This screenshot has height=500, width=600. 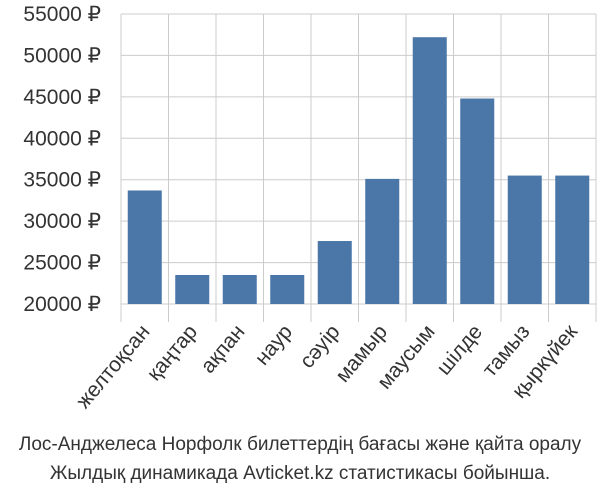 What do you see at coordinates (62, 304) in the screenshot?
I see `y-tick-label: 20000 ₽` at bounding box center [62, 304].